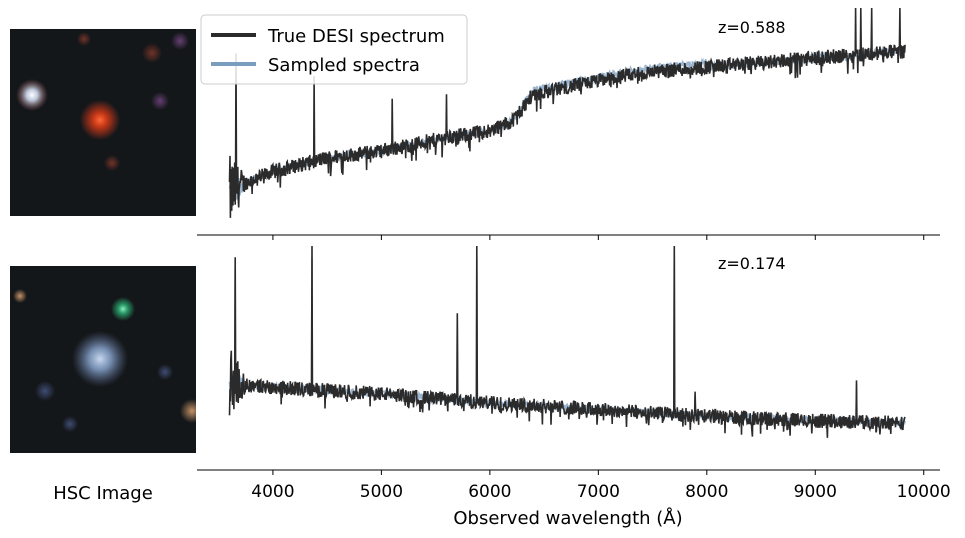  What do you see at coordinates (356, 36) in the screenshot?
I see `legend-label-true: True DESI spectrum` at bounding box center [356, 36].